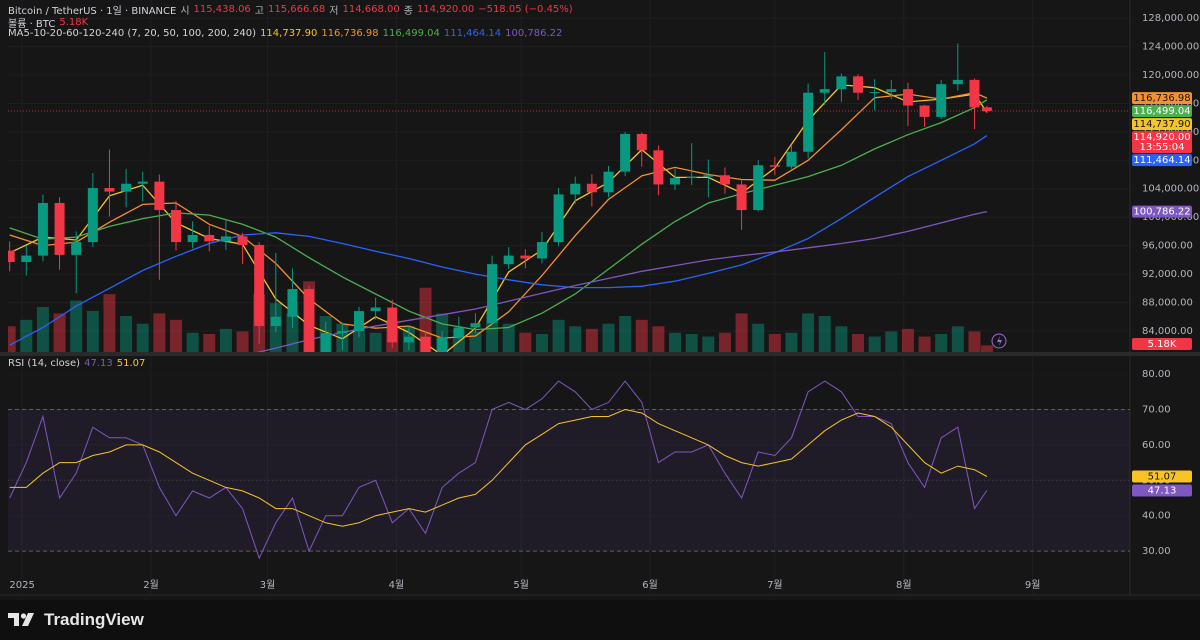 The height and width of the screenshot is (640, 1200). What do you see at coordinates (289, 33) in the screenshot?
I see `ma-value: 114,737.90` at bounding box center [289, 33].